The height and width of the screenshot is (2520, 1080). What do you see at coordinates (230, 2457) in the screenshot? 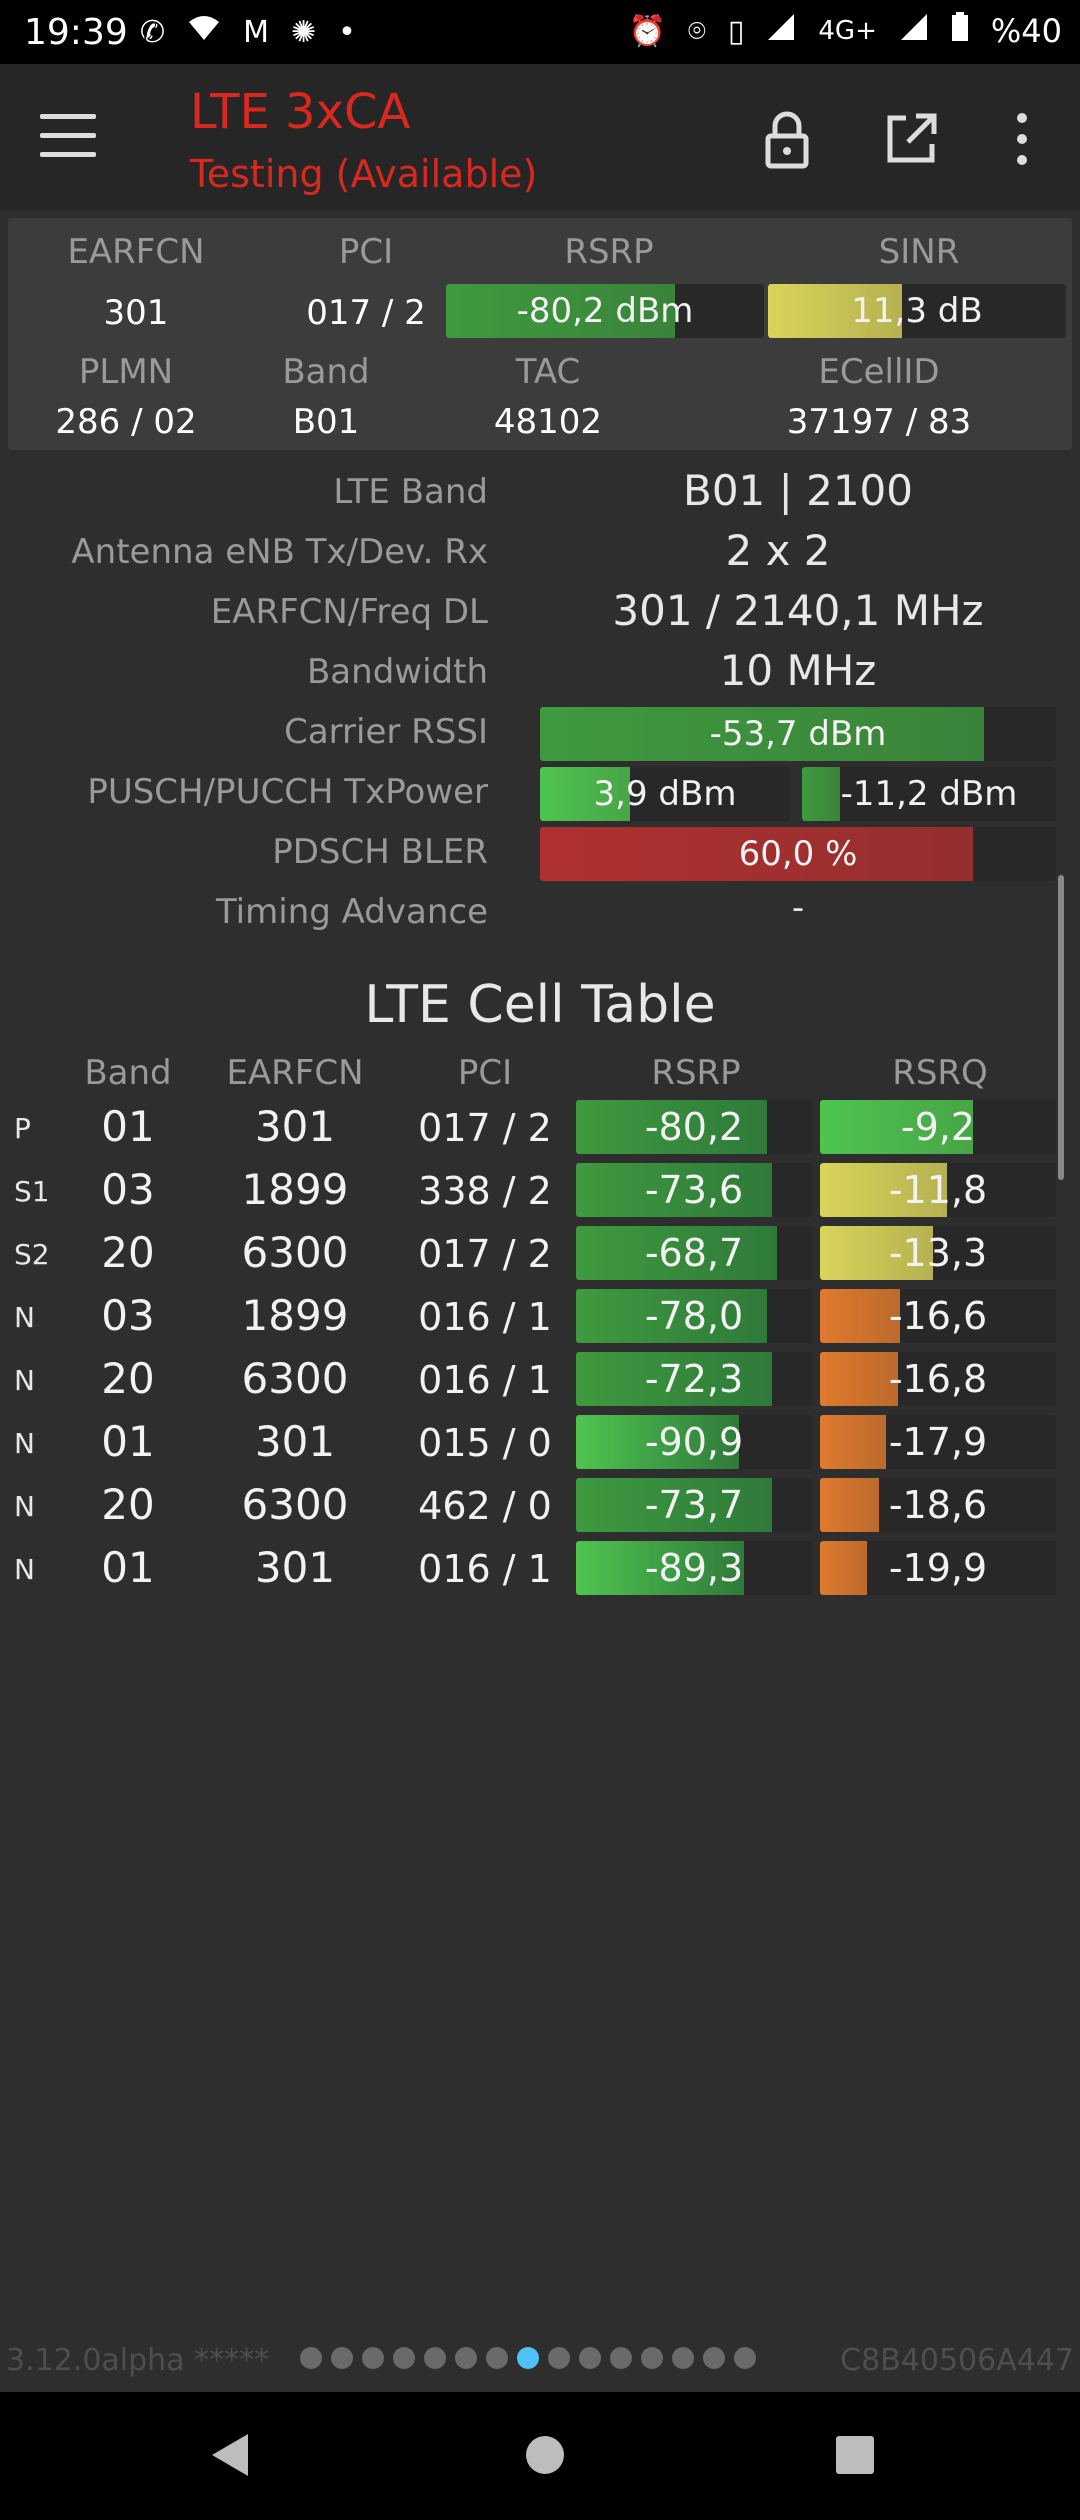
I see `back-icon` at bounding box center [230, 2457].